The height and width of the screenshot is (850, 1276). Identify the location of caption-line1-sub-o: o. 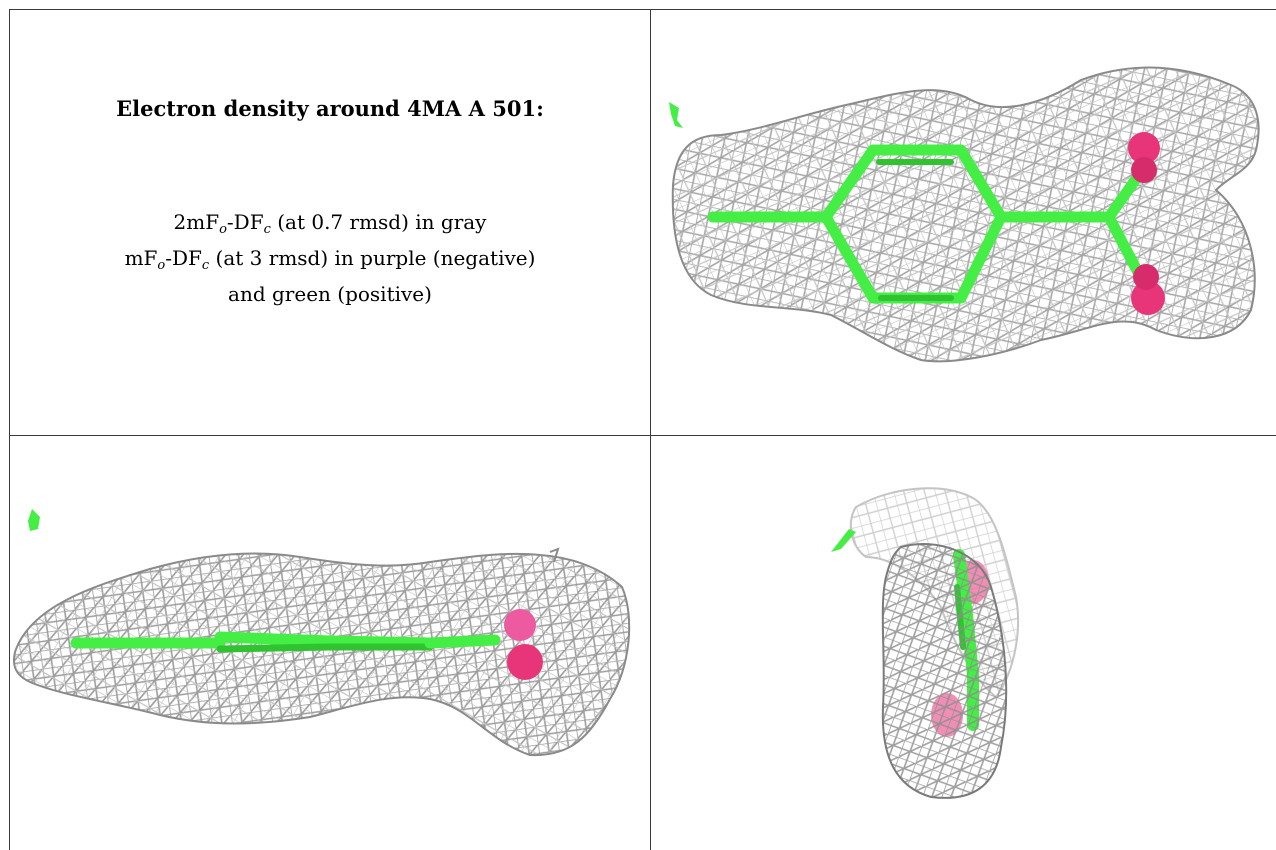
(223, 229).